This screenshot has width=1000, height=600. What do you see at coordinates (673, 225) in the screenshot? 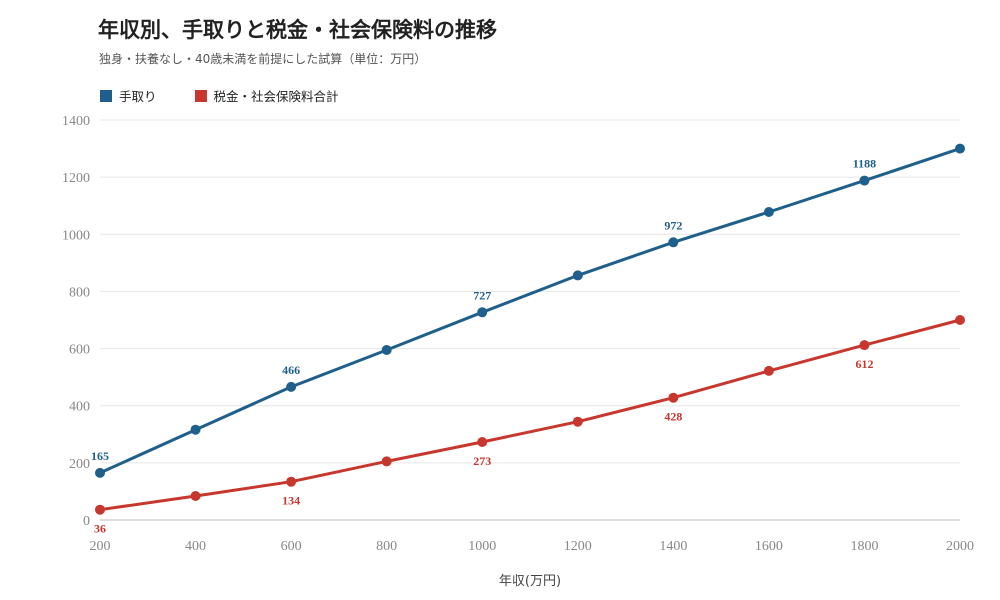
I see `data-label-s0-1400: 972` at bounding box center [673, 225].